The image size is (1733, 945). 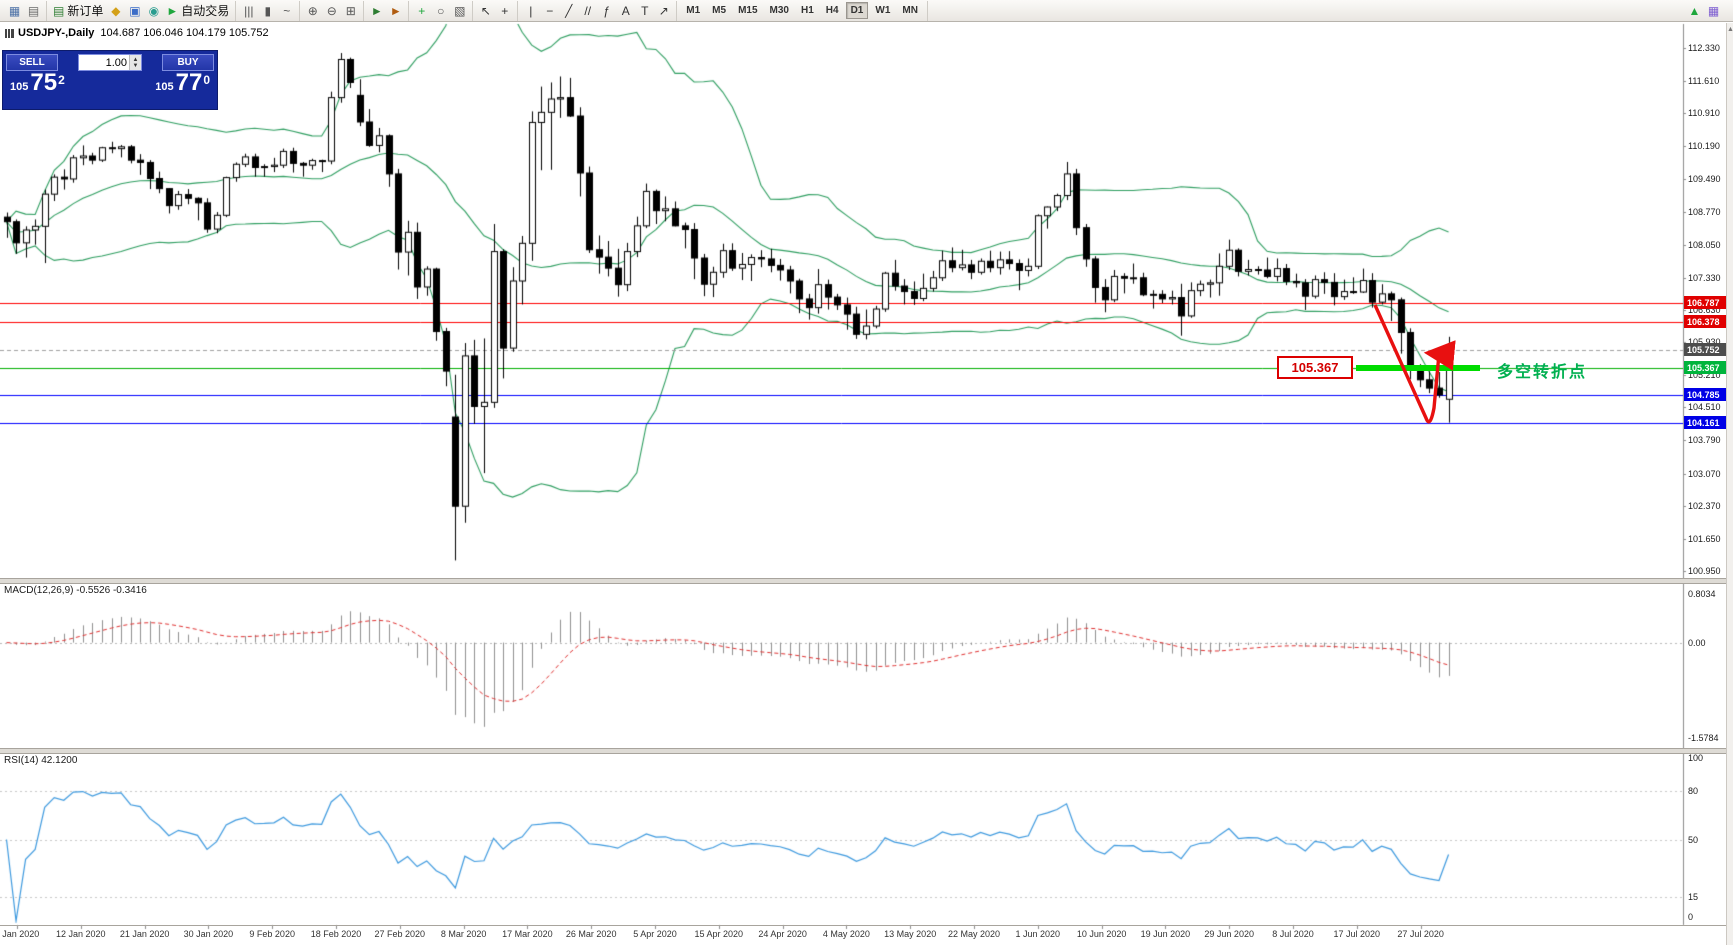 I want to click on timeframe-w1-button: W1, so click(x=882, y=10).